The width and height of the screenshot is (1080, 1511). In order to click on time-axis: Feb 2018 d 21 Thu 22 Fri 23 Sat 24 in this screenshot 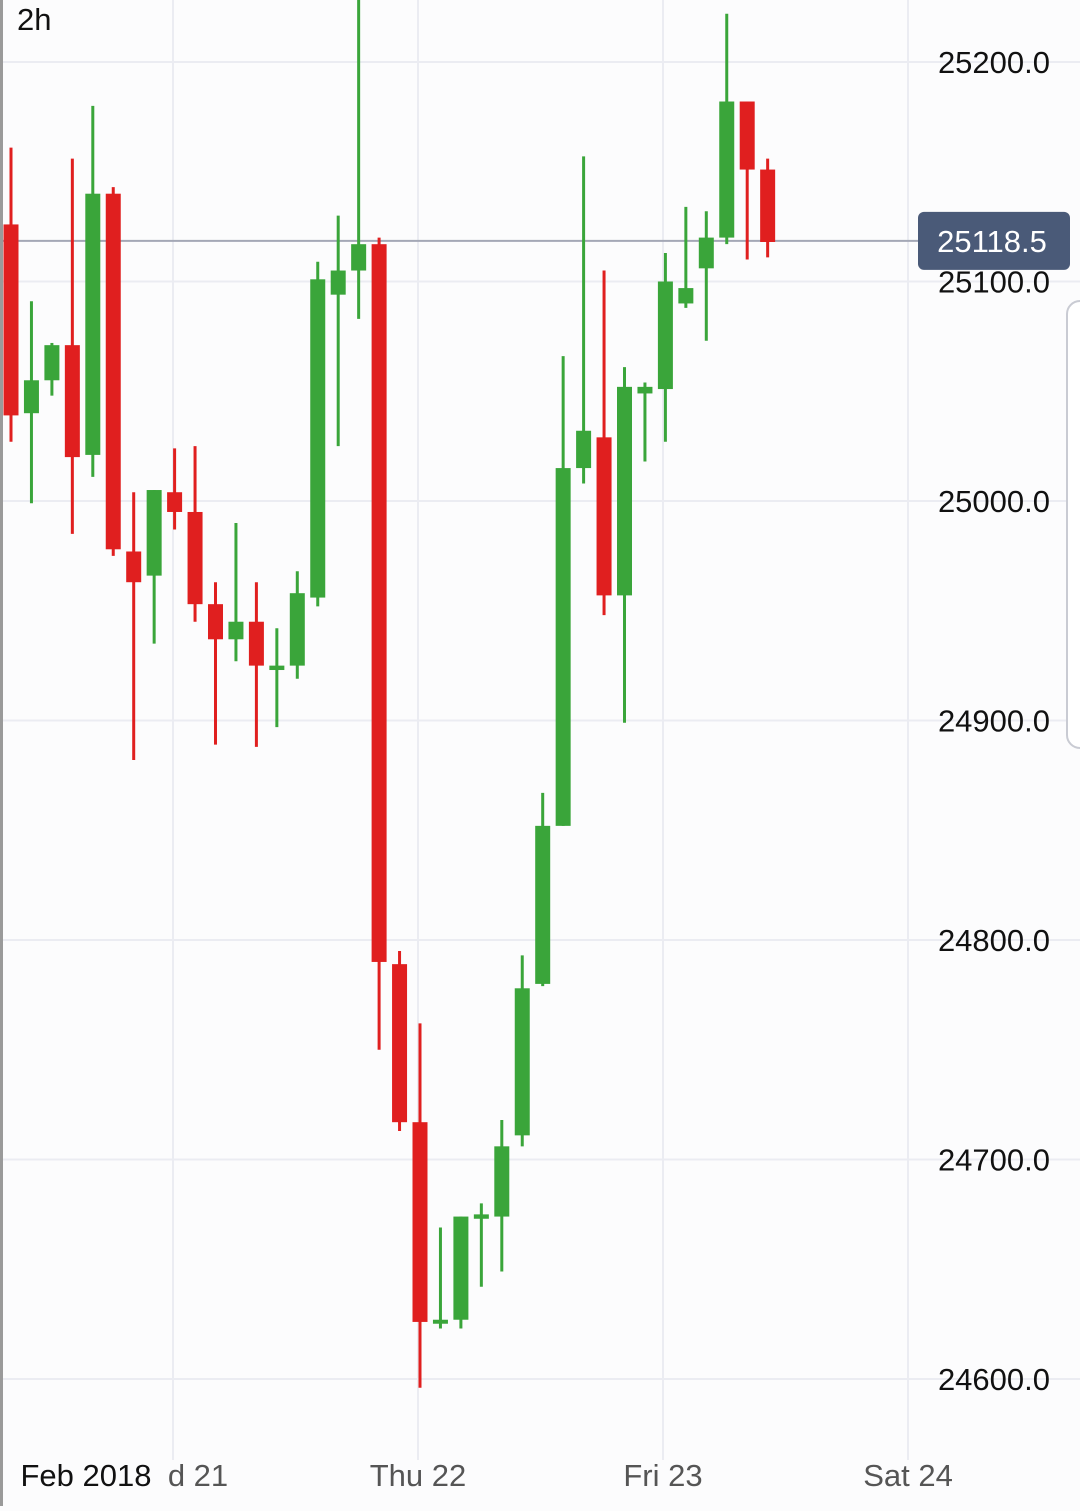, I will do `click(487, 1475)`.